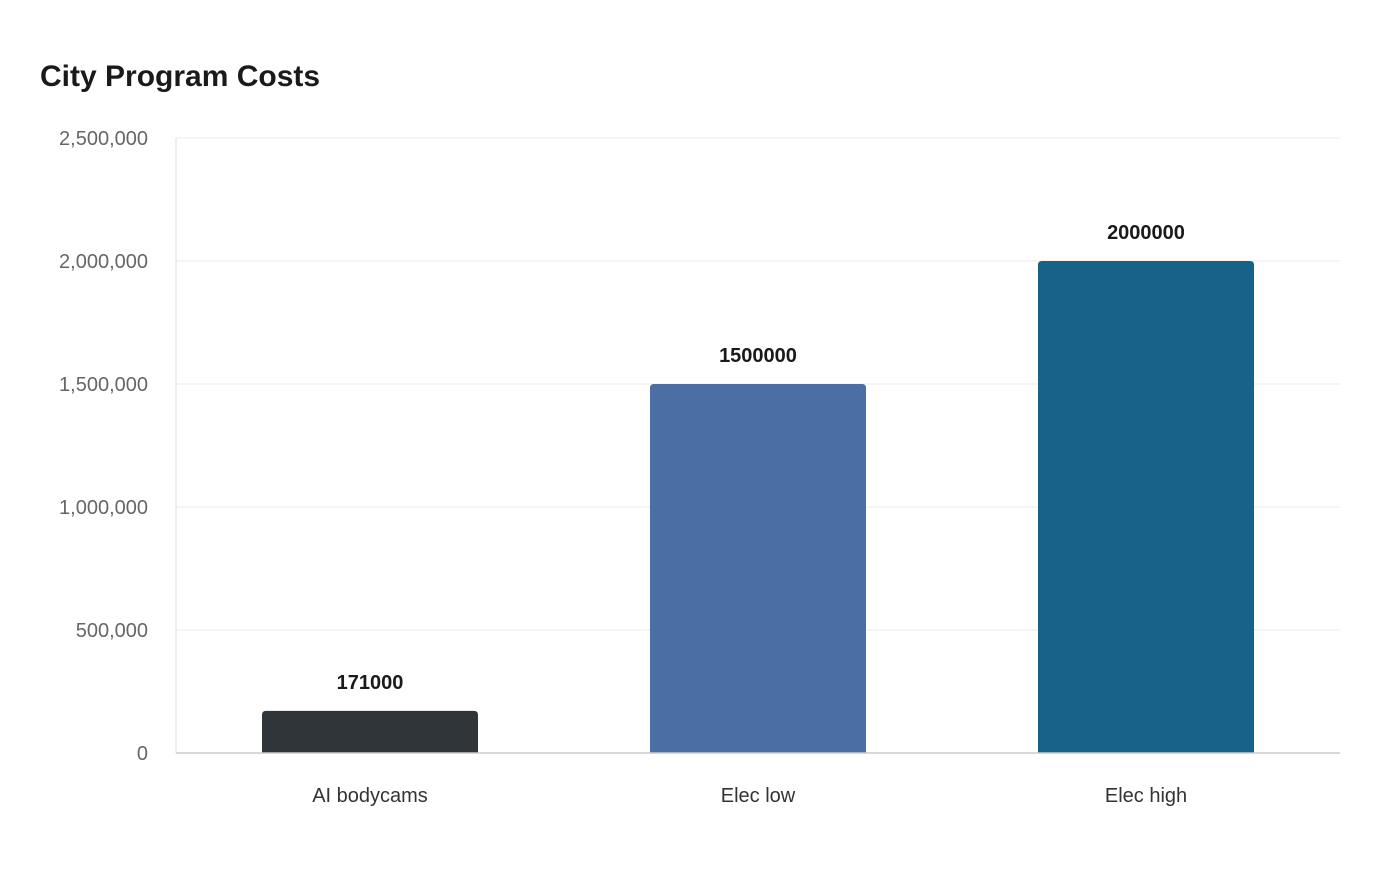 This screenshot has width=1400, height=880. Describe the element at coordinates (112, 631) in the screenshot. I see `y-tick-label: 500,000` at that location.